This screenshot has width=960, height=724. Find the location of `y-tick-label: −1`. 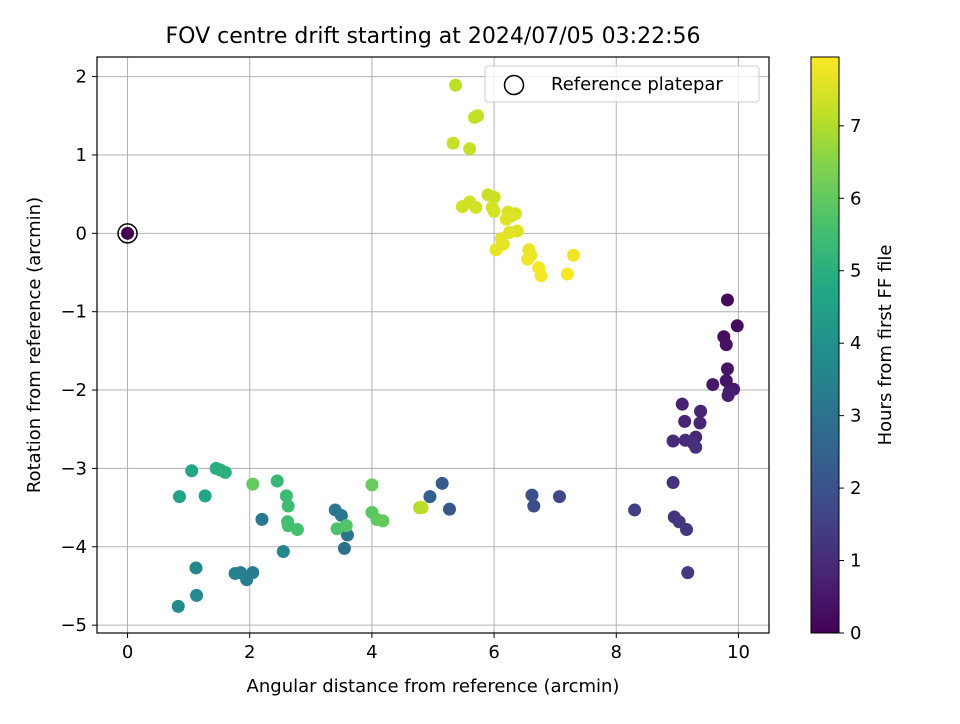

y-tick-label: −1 is located at coordinates (73, 312).